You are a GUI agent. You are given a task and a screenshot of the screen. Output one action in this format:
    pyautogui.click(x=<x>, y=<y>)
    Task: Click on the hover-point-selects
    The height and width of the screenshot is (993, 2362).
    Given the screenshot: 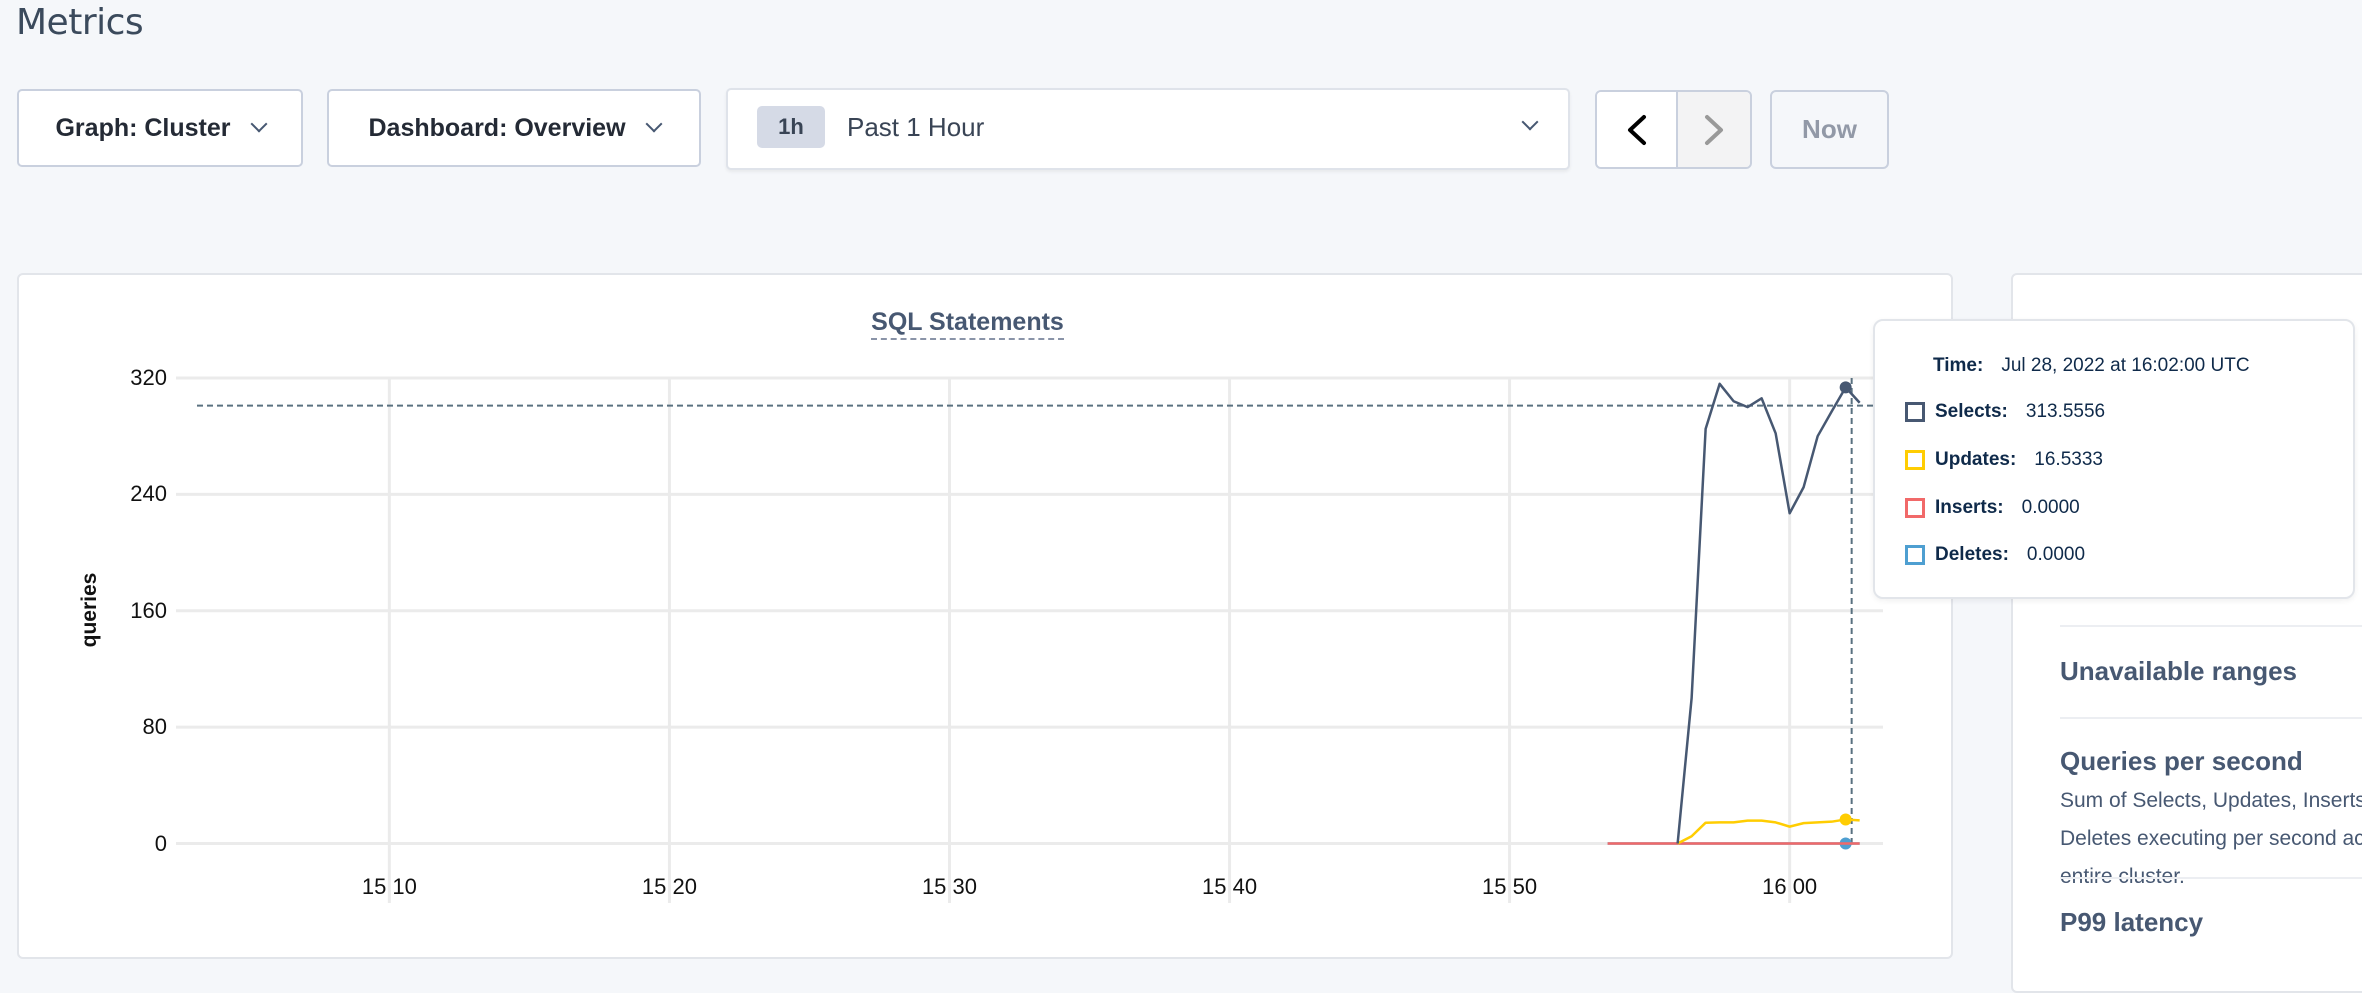 What is the action you would take?
    pyautogui.click(x=1845, y=387)
    